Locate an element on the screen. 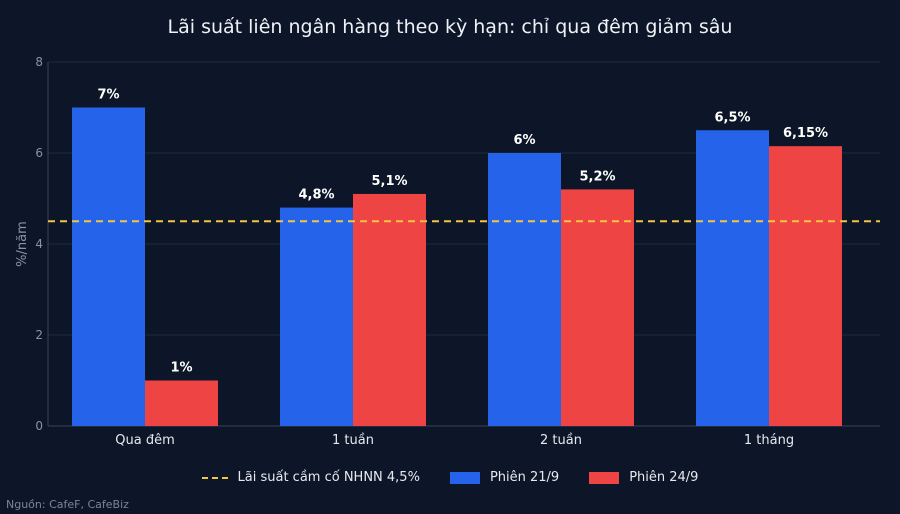 The image size is (900, 514). y-tick-label: 2 is located at coordinates (39, 335).